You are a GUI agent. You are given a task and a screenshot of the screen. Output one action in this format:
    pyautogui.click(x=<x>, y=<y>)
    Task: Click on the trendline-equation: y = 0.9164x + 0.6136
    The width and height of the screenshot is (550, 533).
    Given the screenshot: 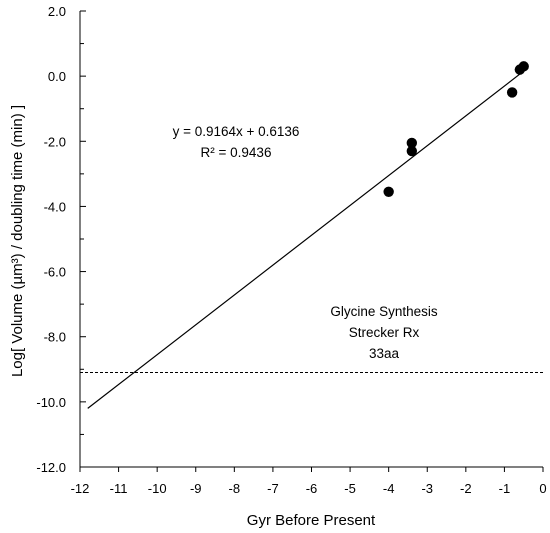 What is the action you would take?
    pyautogui.click(x=236, y=131)
    